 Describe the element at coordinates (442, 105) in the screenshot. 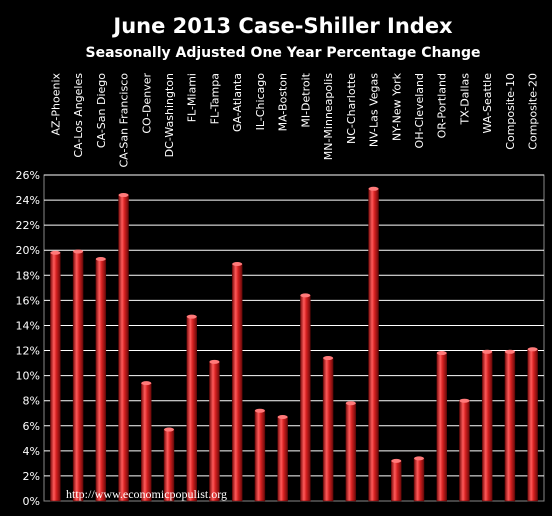

I see `x-category-label: OR-Portland` at that location.